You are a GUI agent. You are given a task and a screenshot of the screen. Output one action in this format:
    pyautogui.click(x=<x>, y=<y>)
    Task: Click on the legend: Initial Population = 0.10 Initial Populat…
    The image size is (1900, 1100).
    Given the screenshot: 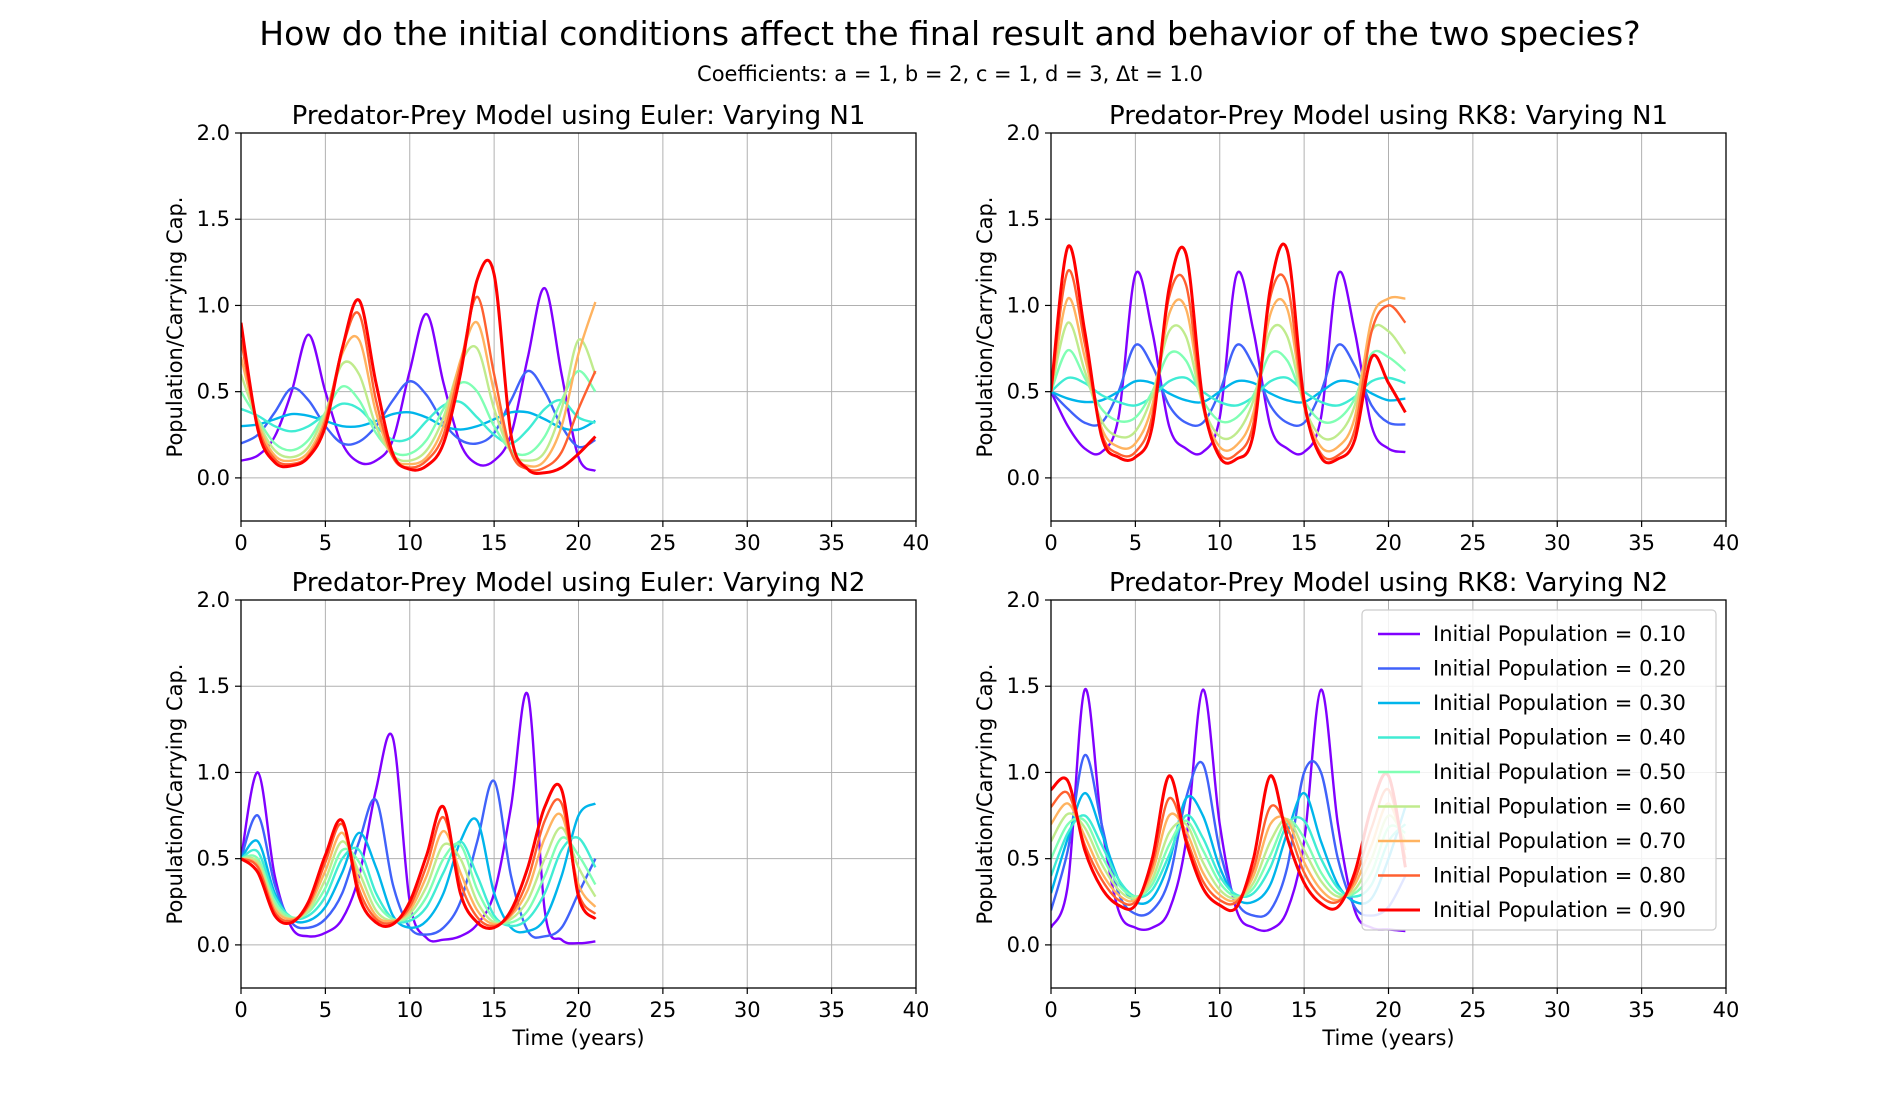 What is the action you would take?
    pyautogui.click(x=1539, y=770)
    